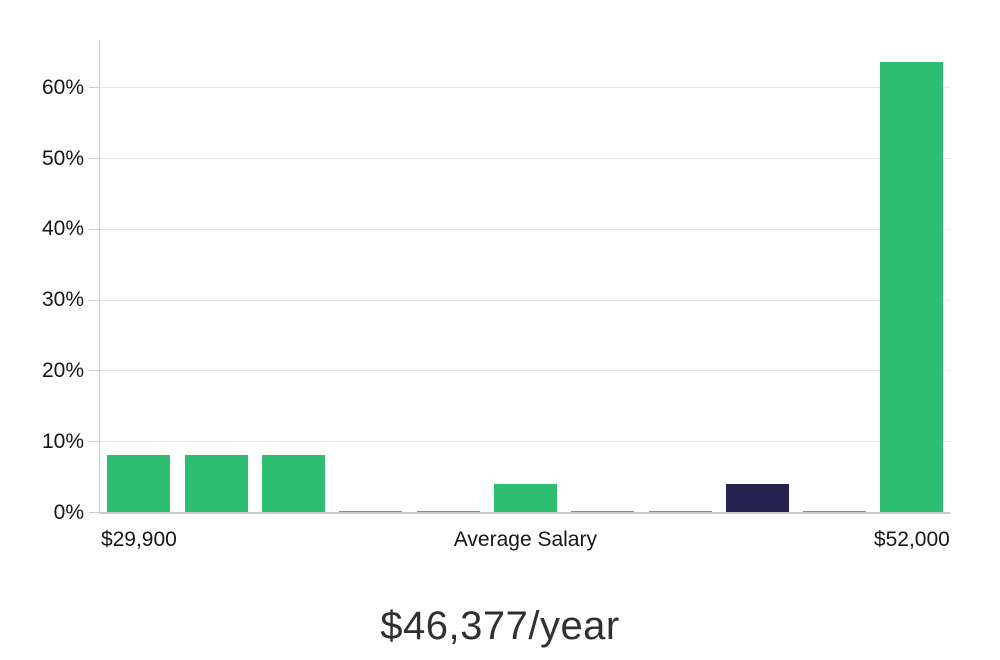 The width and height of the screenshot is (1000, 660). Describe the element at coordinates (524, 513) in the screenshot. I see `x-axis-line` at that location.